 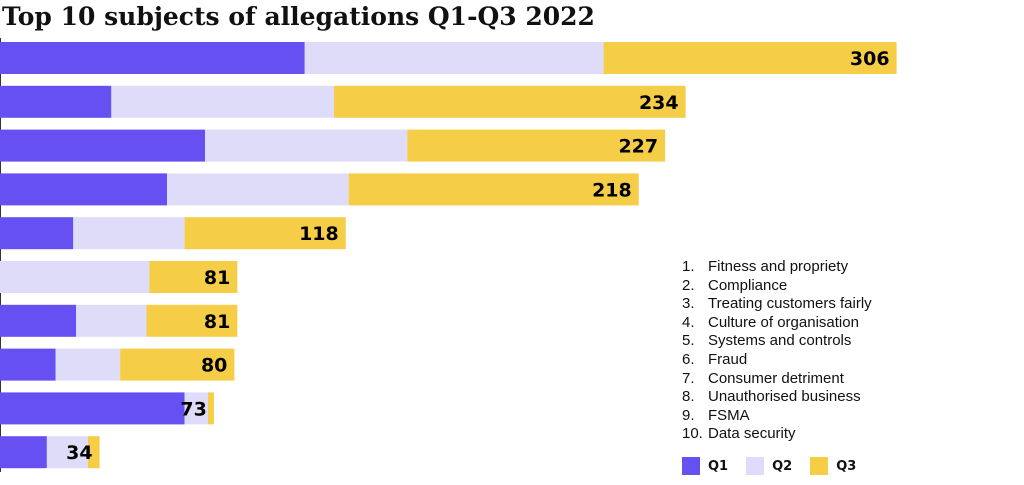 What do you see at coordinates (782, 466) in the screenshot?
I see `series-legend-label: Q2` at bounding box center [782, 466].